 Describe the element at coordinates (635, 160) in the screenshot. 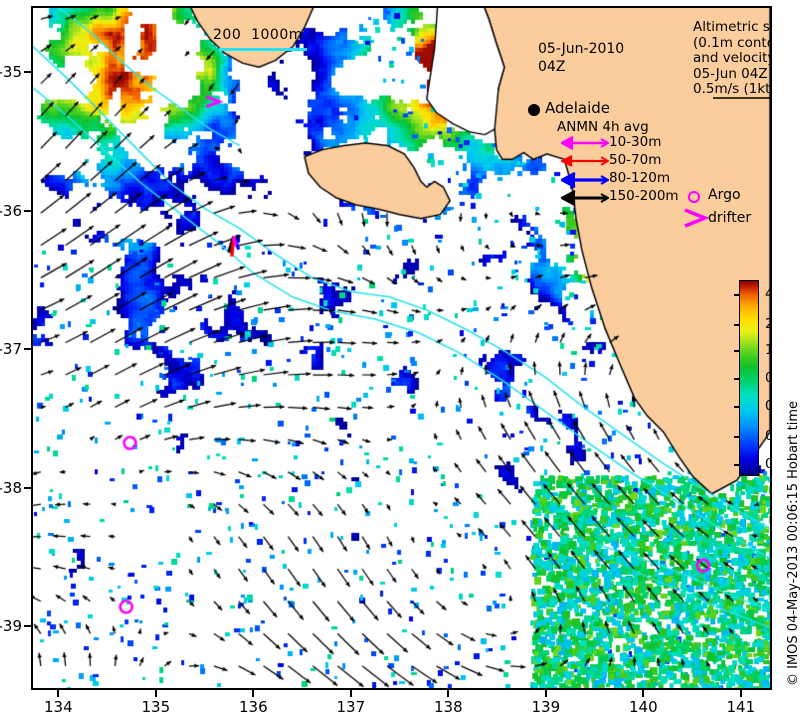

I see `anmn-label-50-70m: 50-70m` at that location.